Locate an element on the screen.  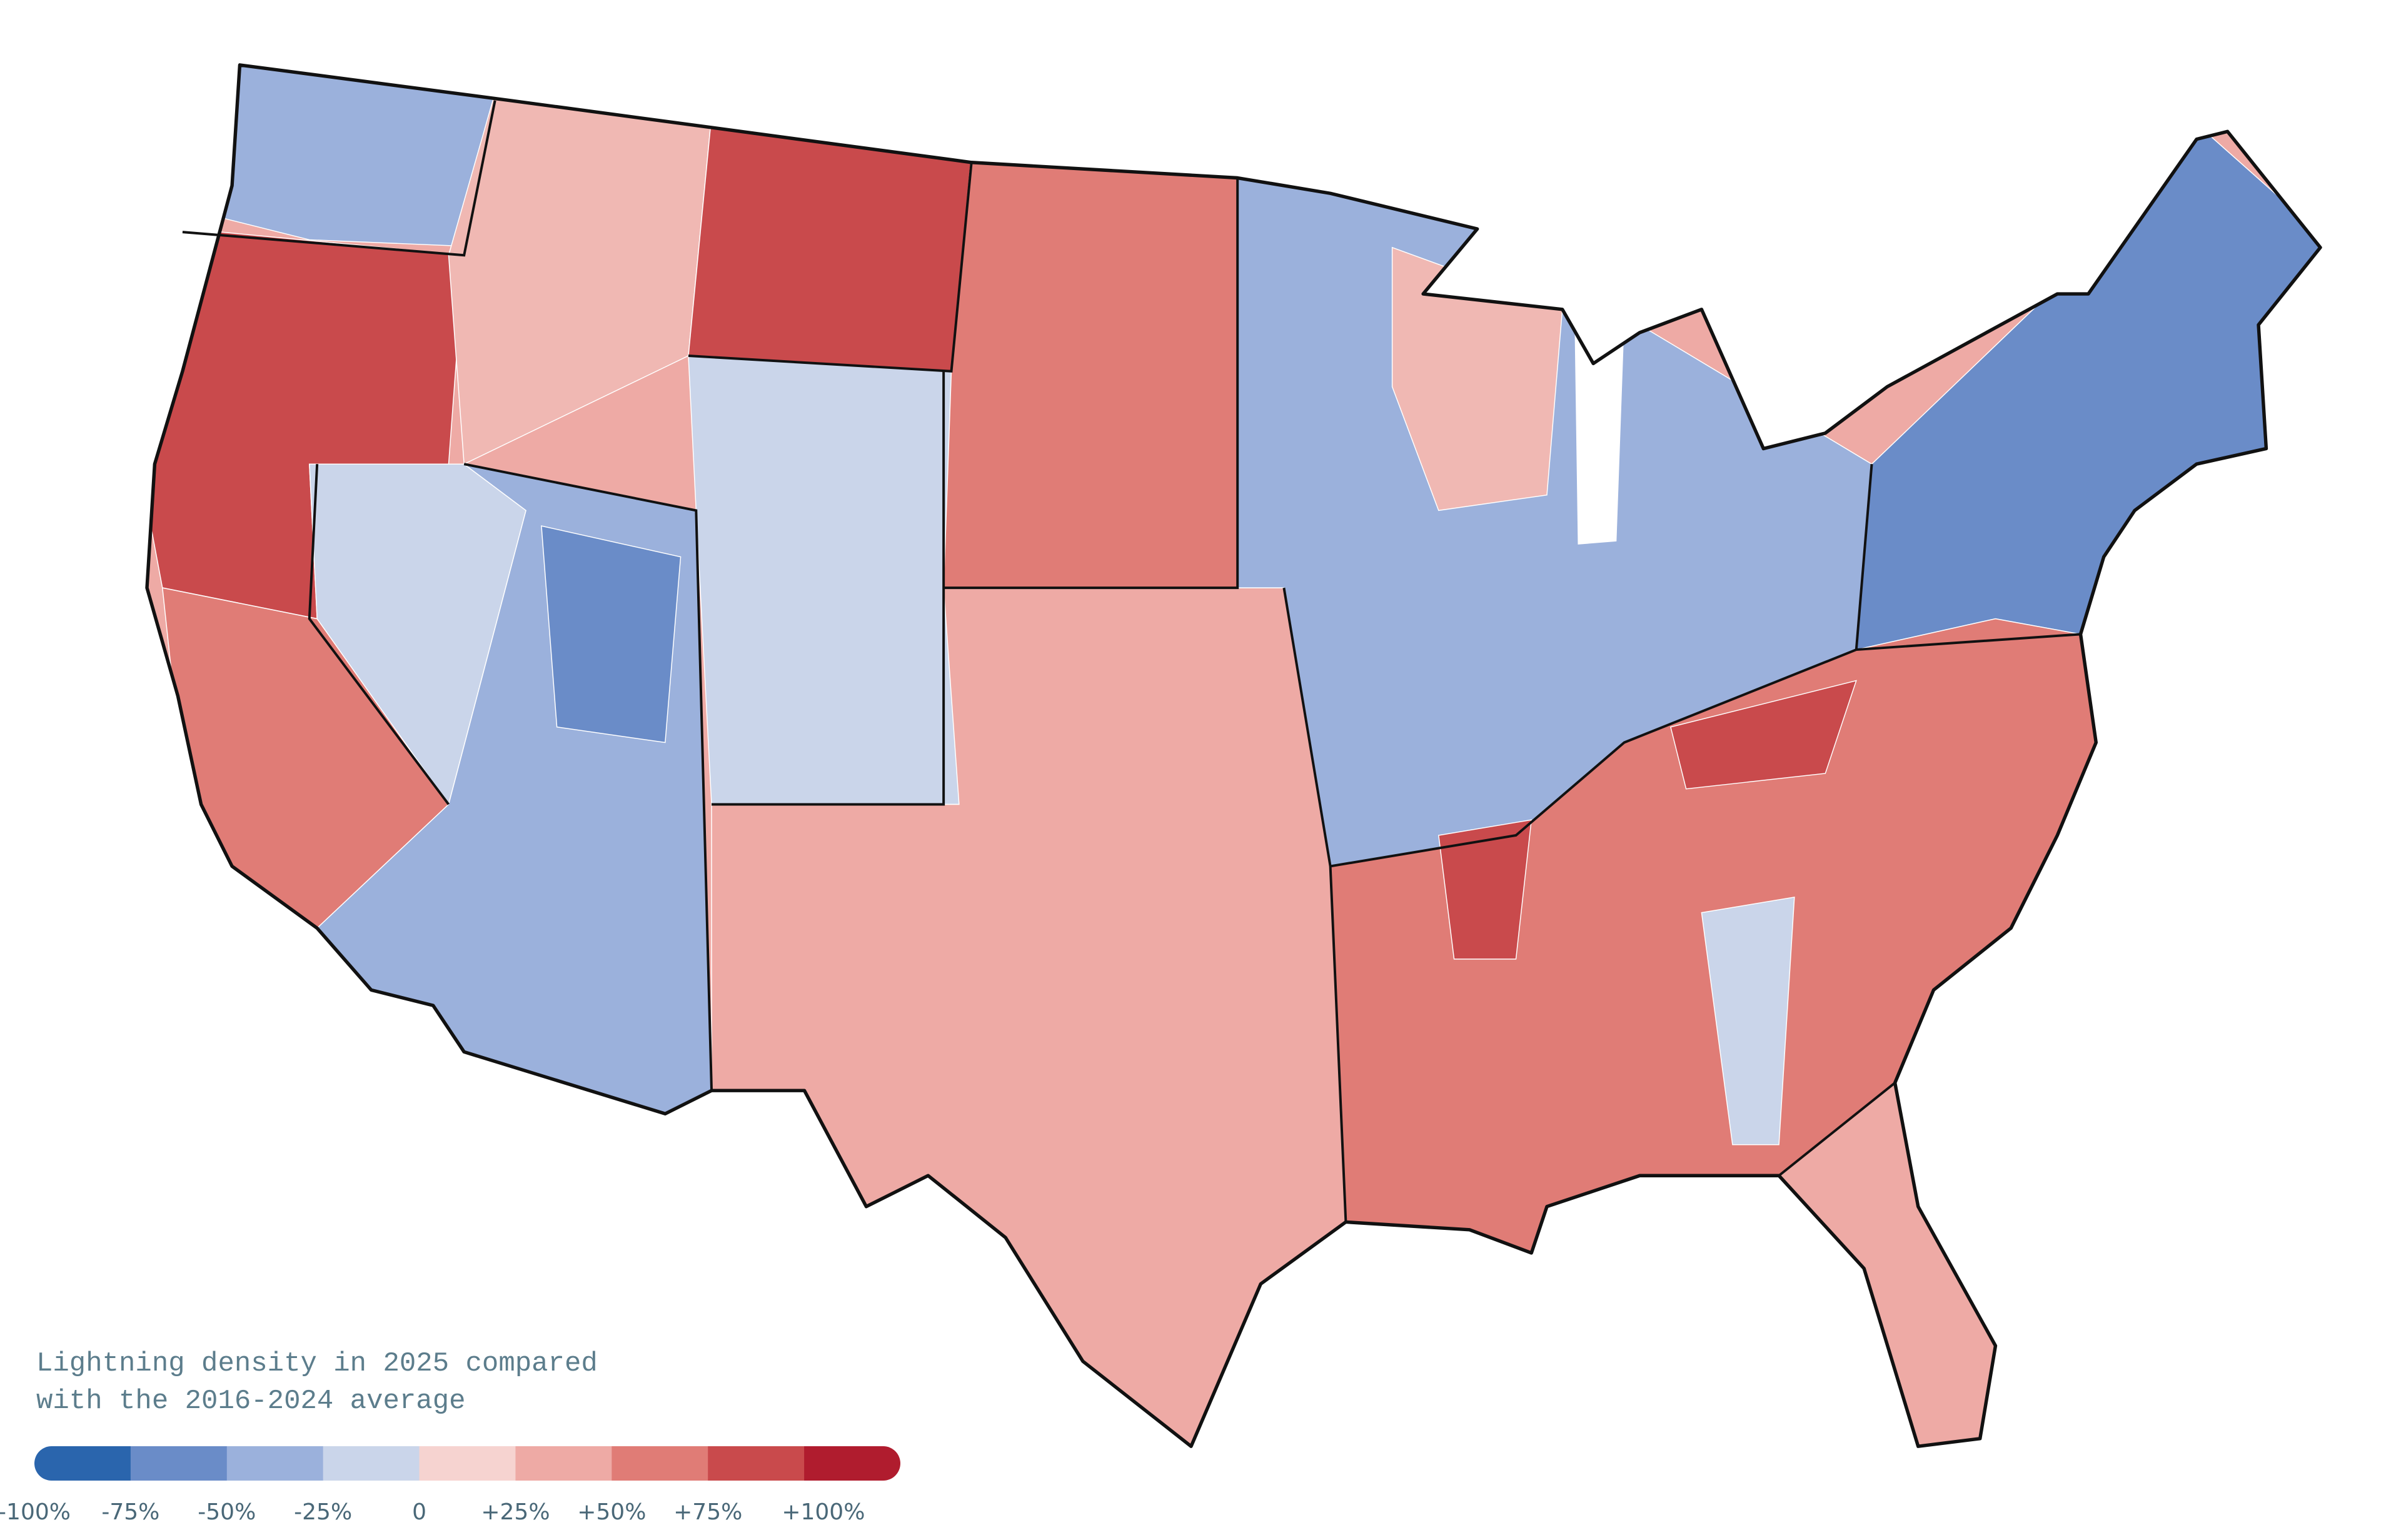
legend-tick-label: +75% is located at coordinates (707, 1512).